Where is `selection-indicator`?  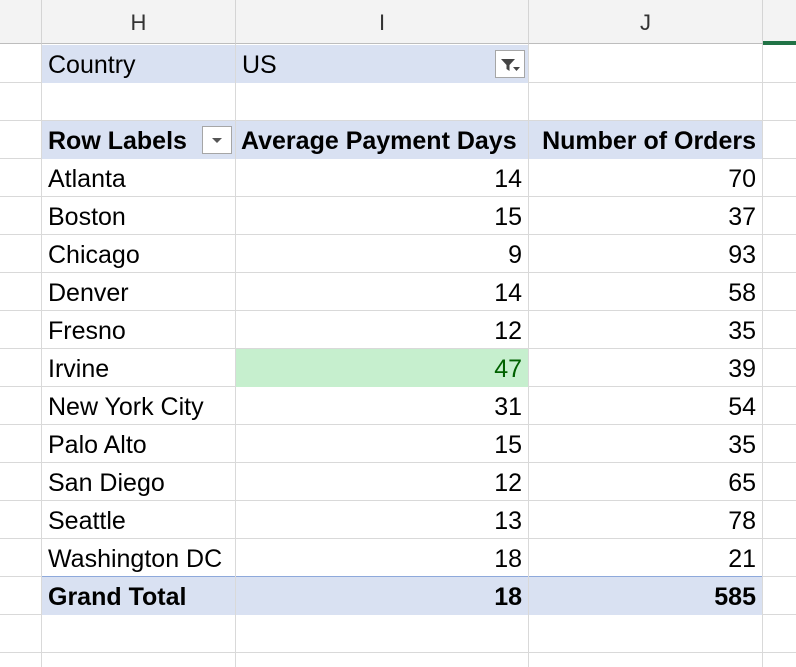 selection-indicator is located at coordinates (779, 43).